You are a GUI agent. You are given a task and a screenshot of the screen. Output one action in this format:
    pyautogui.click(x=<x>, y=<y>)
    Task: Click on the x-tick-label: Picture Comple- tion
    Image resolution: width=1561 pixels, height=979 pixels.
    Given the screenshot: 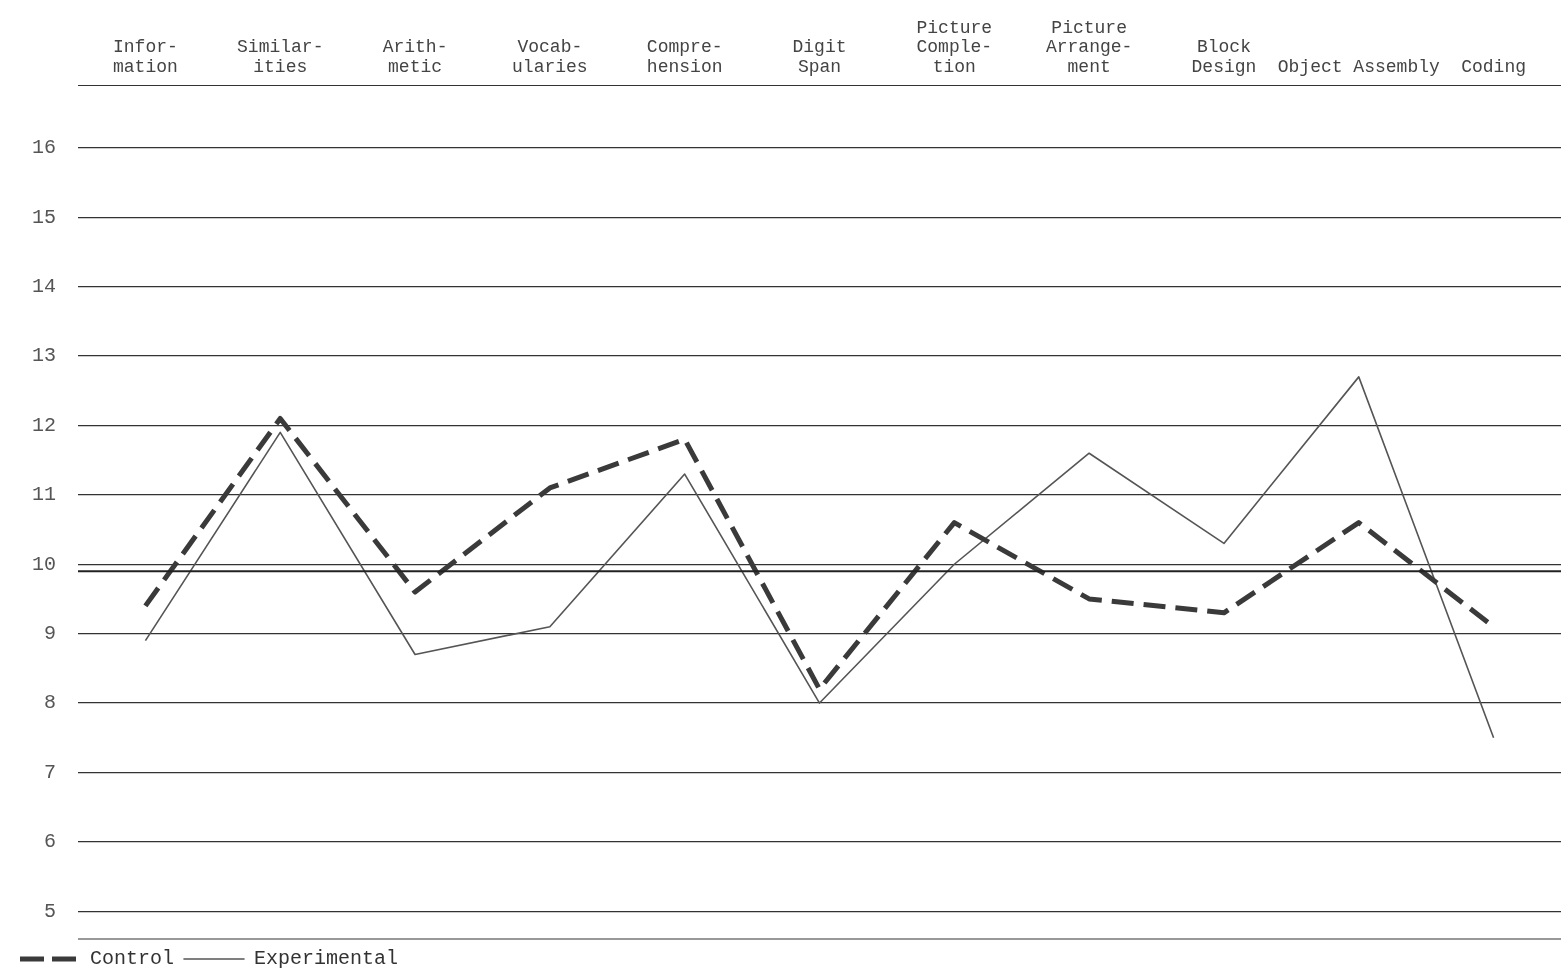 What is the action you would take?
    pyautogui.click(x=954, y=47)
    